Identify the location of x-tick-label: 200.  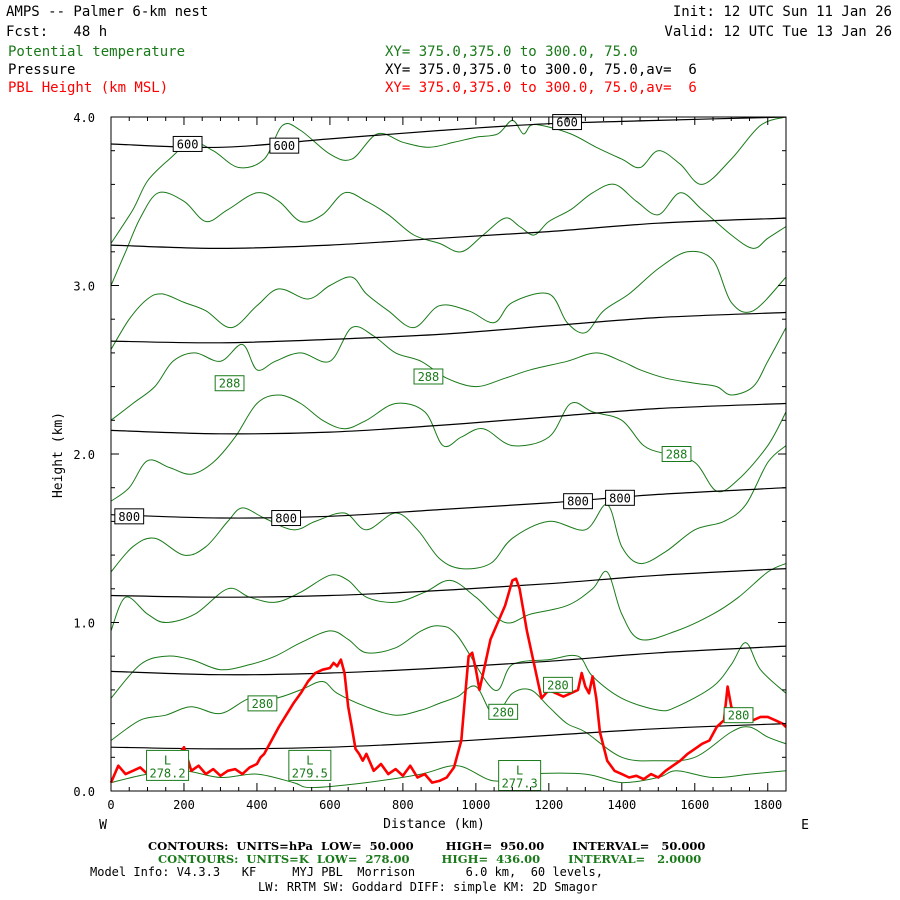
(184, 805).